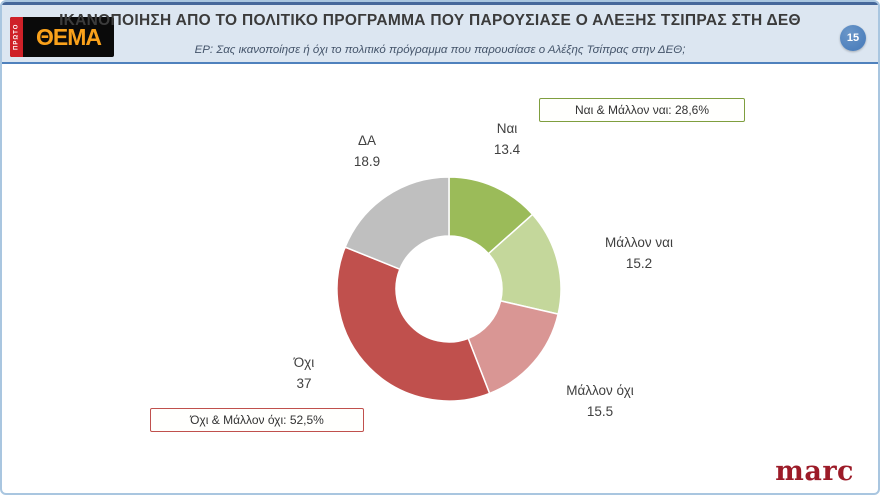 The image size is (880, 495). Describe the element at coordinates (600, 390) in the screenshot. I see `slice-label-text: Μάλλον όχι` at that location.